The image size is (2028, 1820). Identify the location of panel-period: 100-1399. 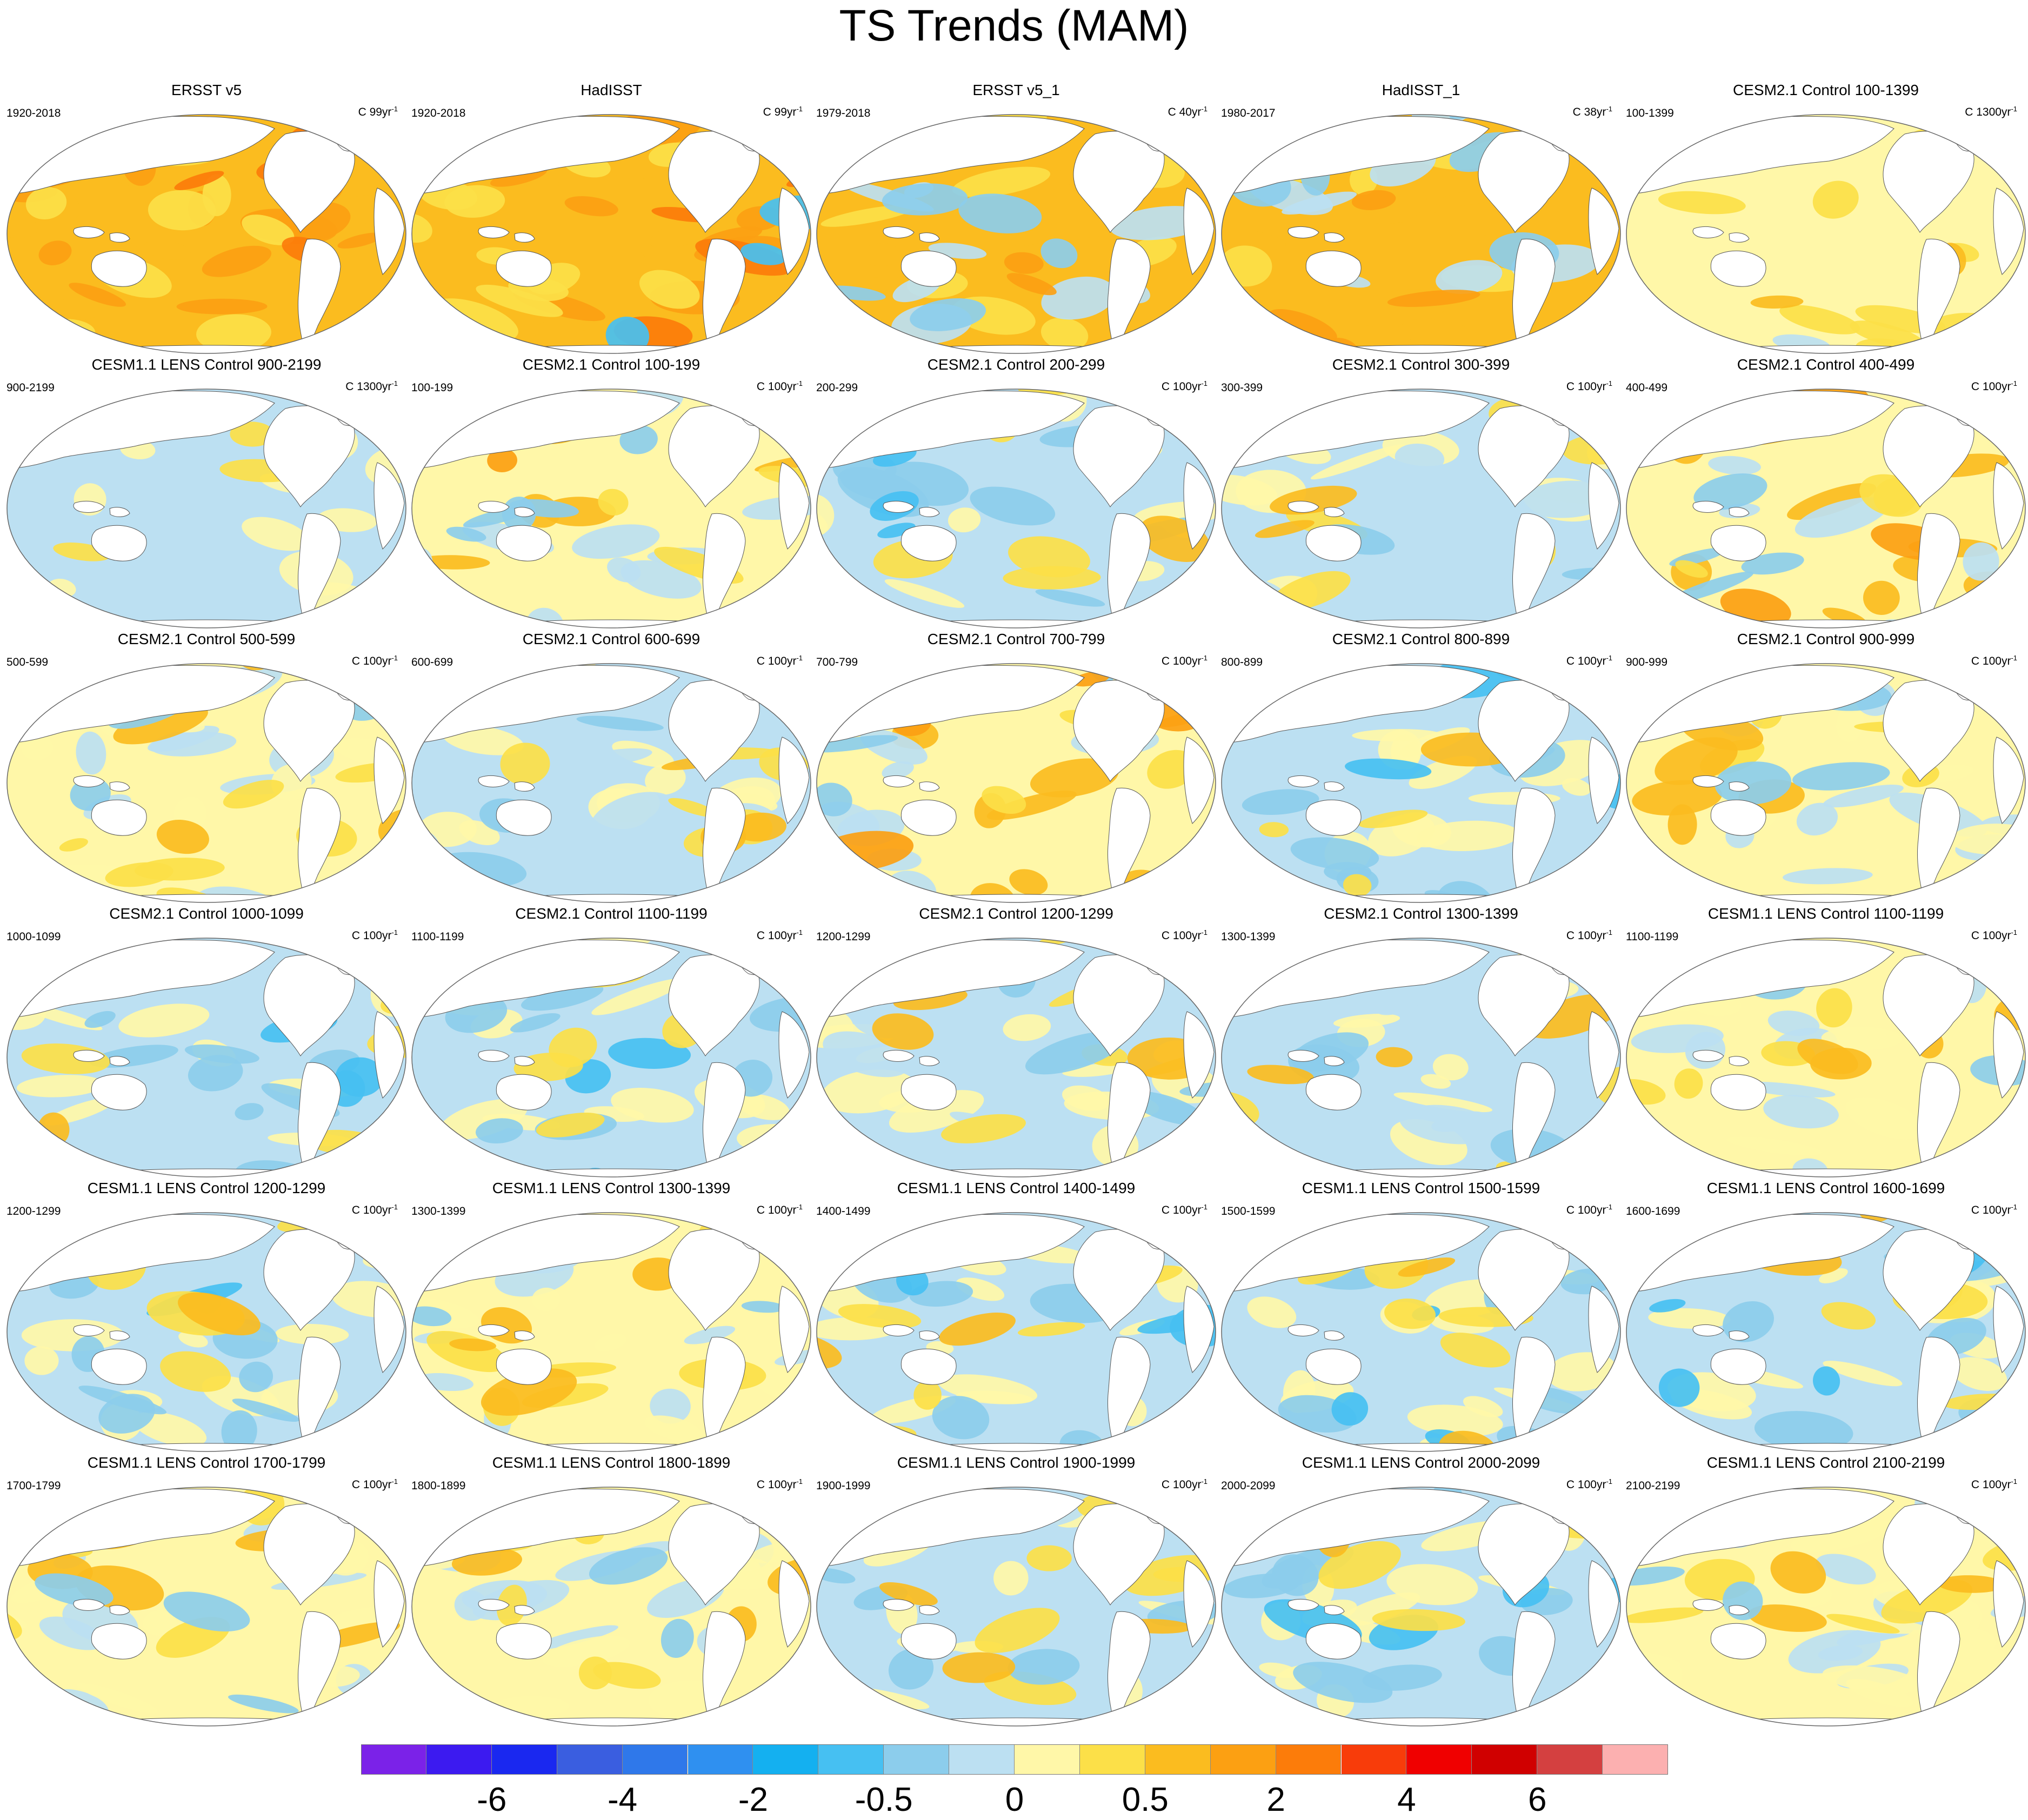
(1650, 113).